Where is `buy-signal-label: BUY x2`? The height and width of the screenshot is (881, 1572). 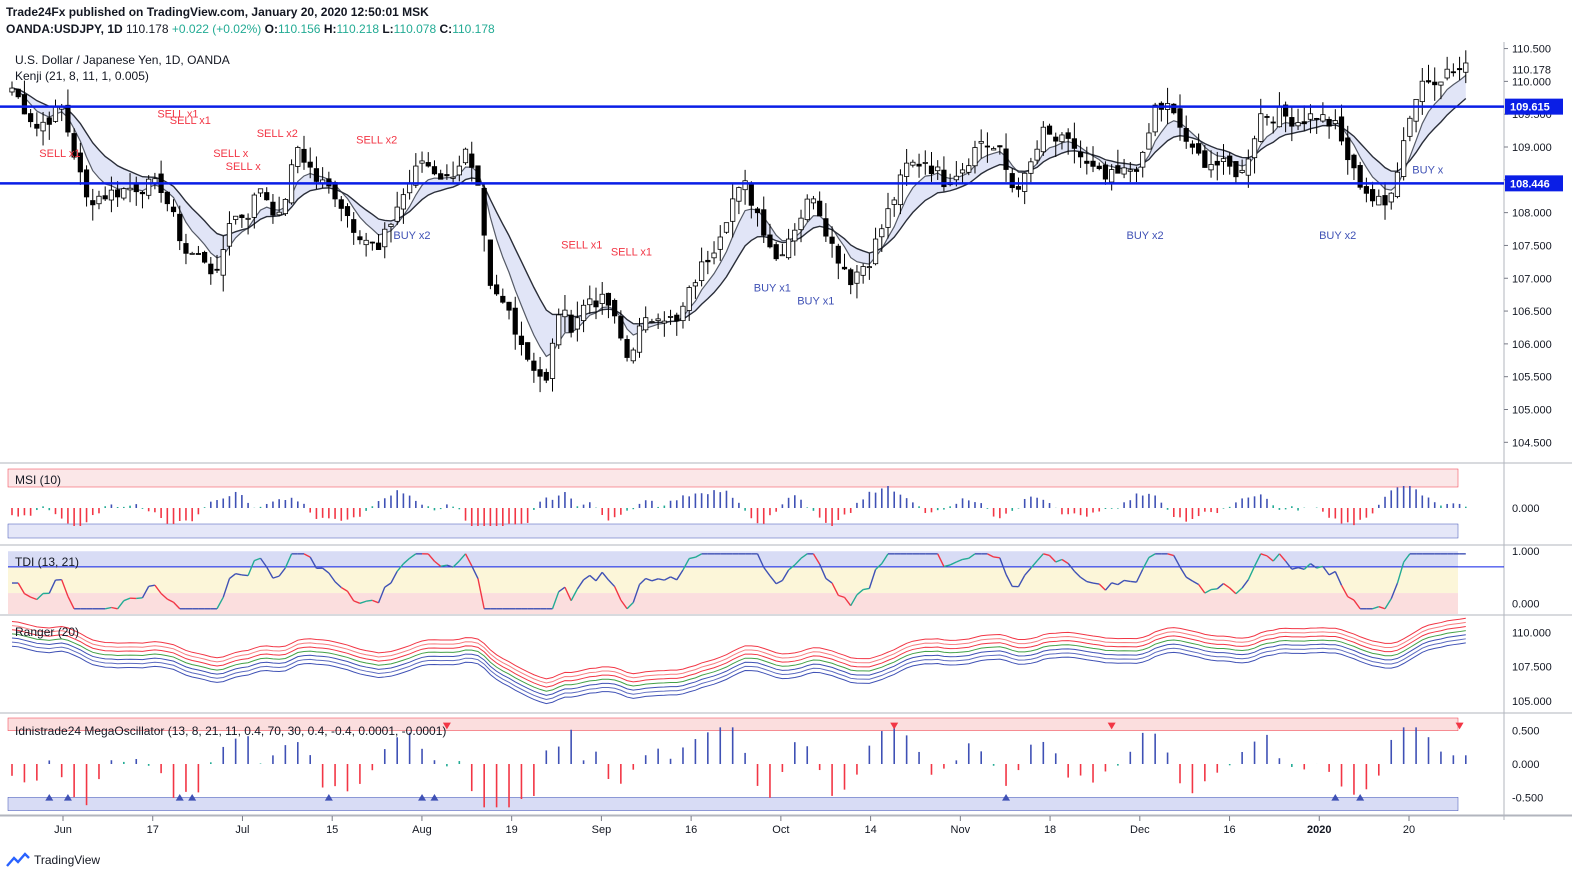
buy-signal-label: BUY x2 is located at coordinates (1145, 236).